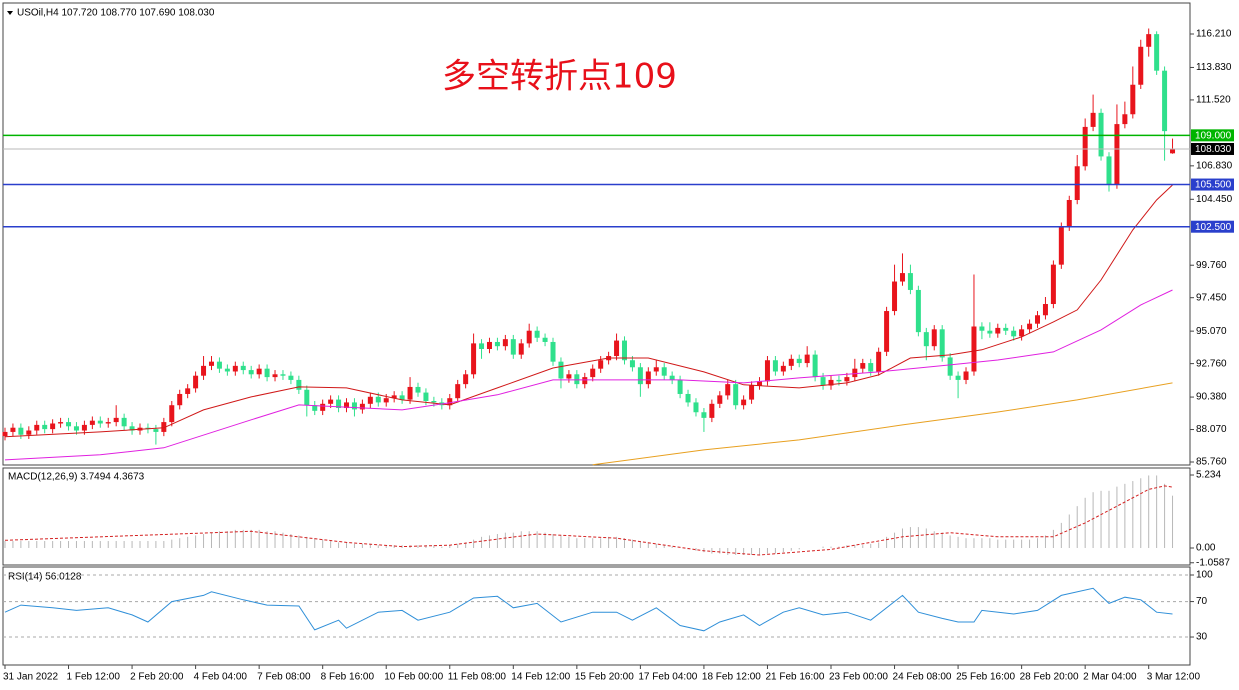 The image size is (1239, 690). What do you see at coordinates (1202, 601) in the screenshot?
I see `y-tick-label: 70` at bounding box center [1202, 601].